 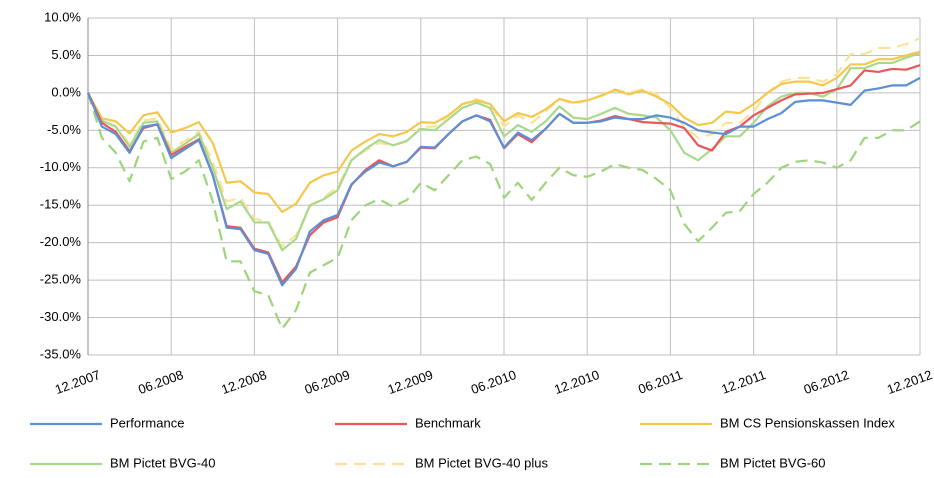 I want to click on x-tick-label: 12.2010, so click(x=576, y=382).